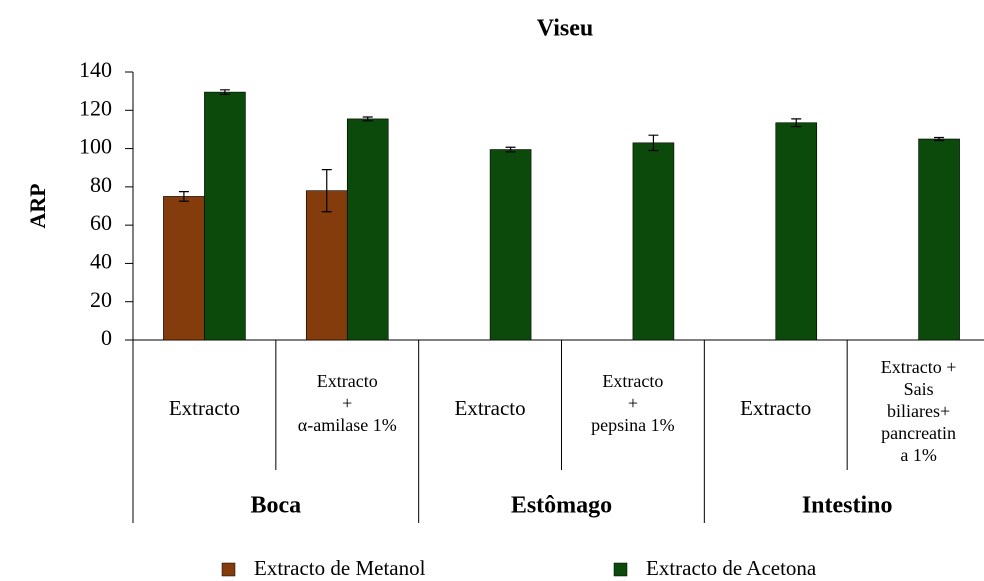 This screenshot has width=984, height=581. Describe the element at coordinates (101, 260) in the screenshot. I see `y-tick-label: 40` at that location.